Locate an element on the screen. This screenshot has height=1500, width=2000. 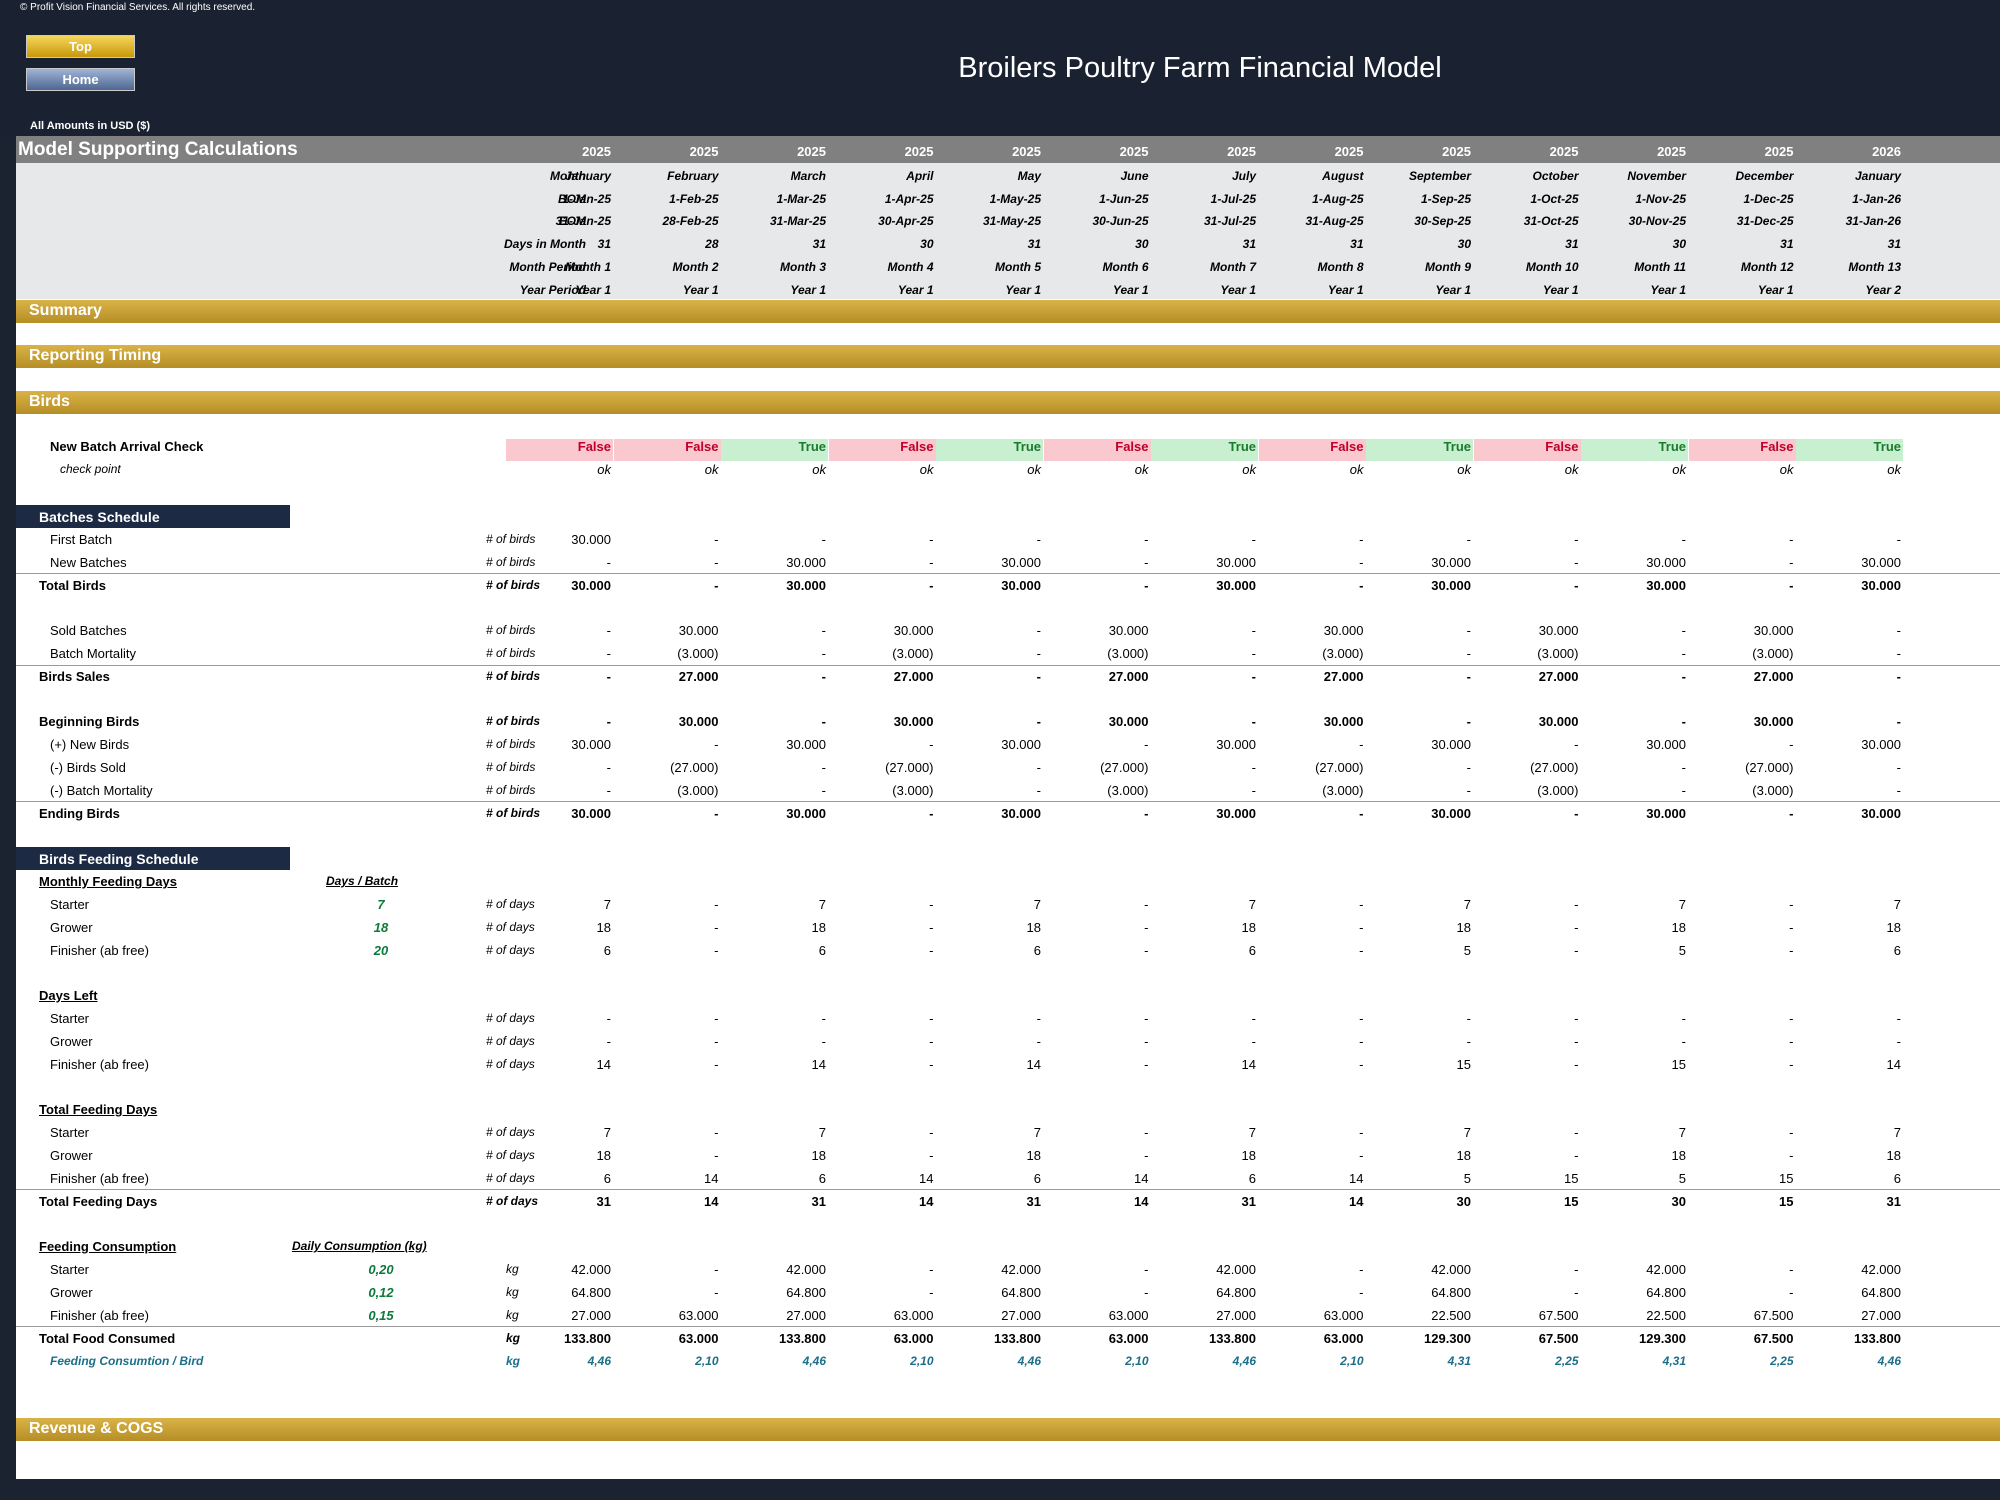
row-label: New Batches is located at coordinates (88, 562).